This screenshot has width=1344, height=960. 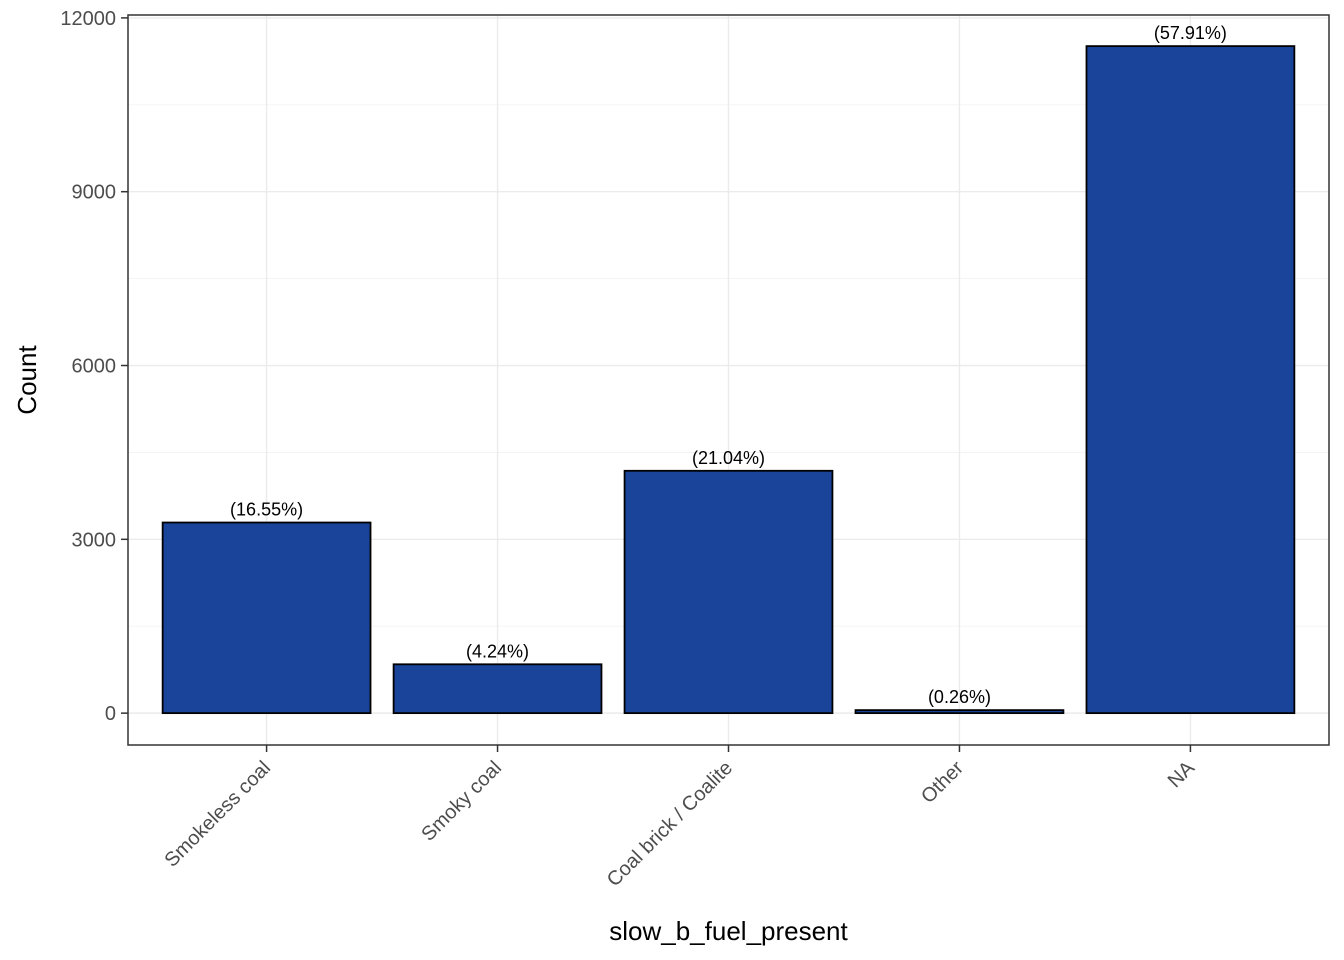 What do you see at coordinates (94, 193) in the screenshot?
I see `y-tick-label: 9000` at bounding box center [94, 193].